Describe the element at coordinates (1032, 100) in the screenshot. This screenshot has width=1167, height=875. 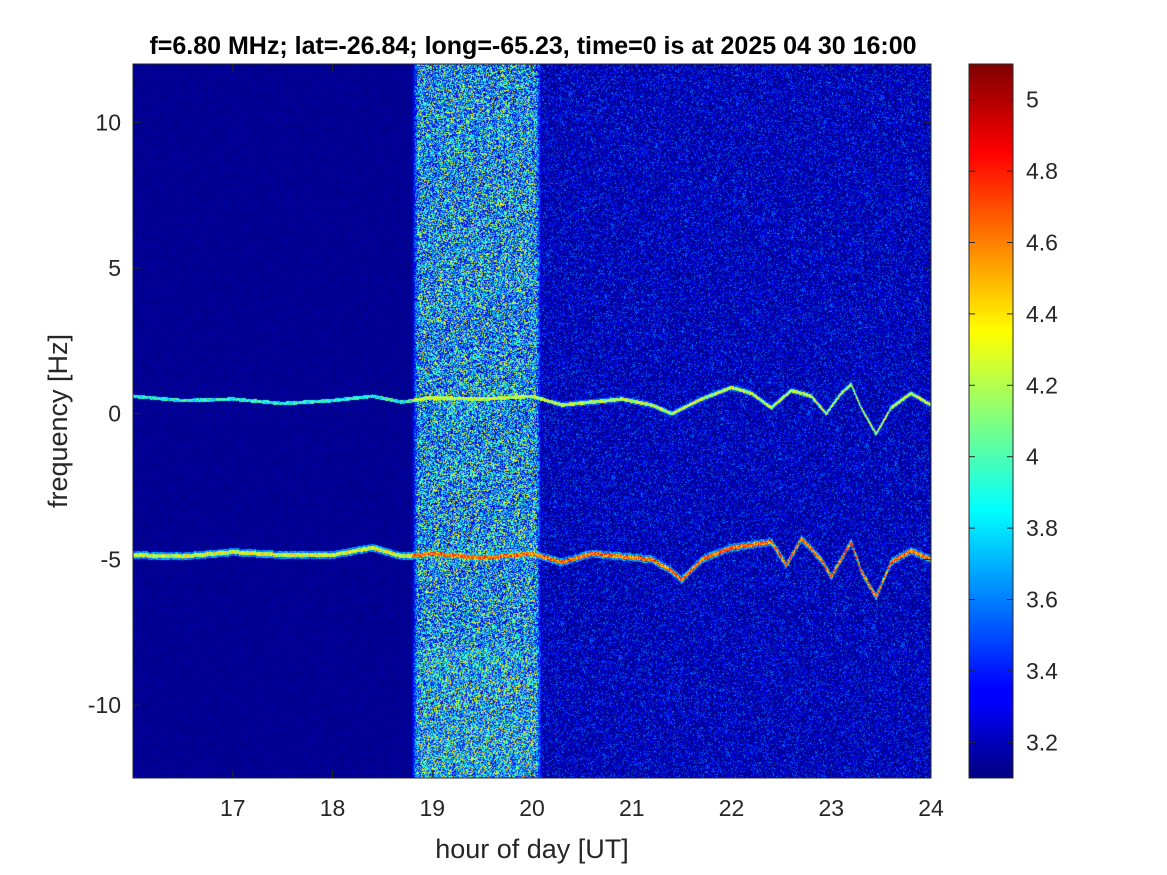
I see `colorbar-tick-label: 5` at that location.